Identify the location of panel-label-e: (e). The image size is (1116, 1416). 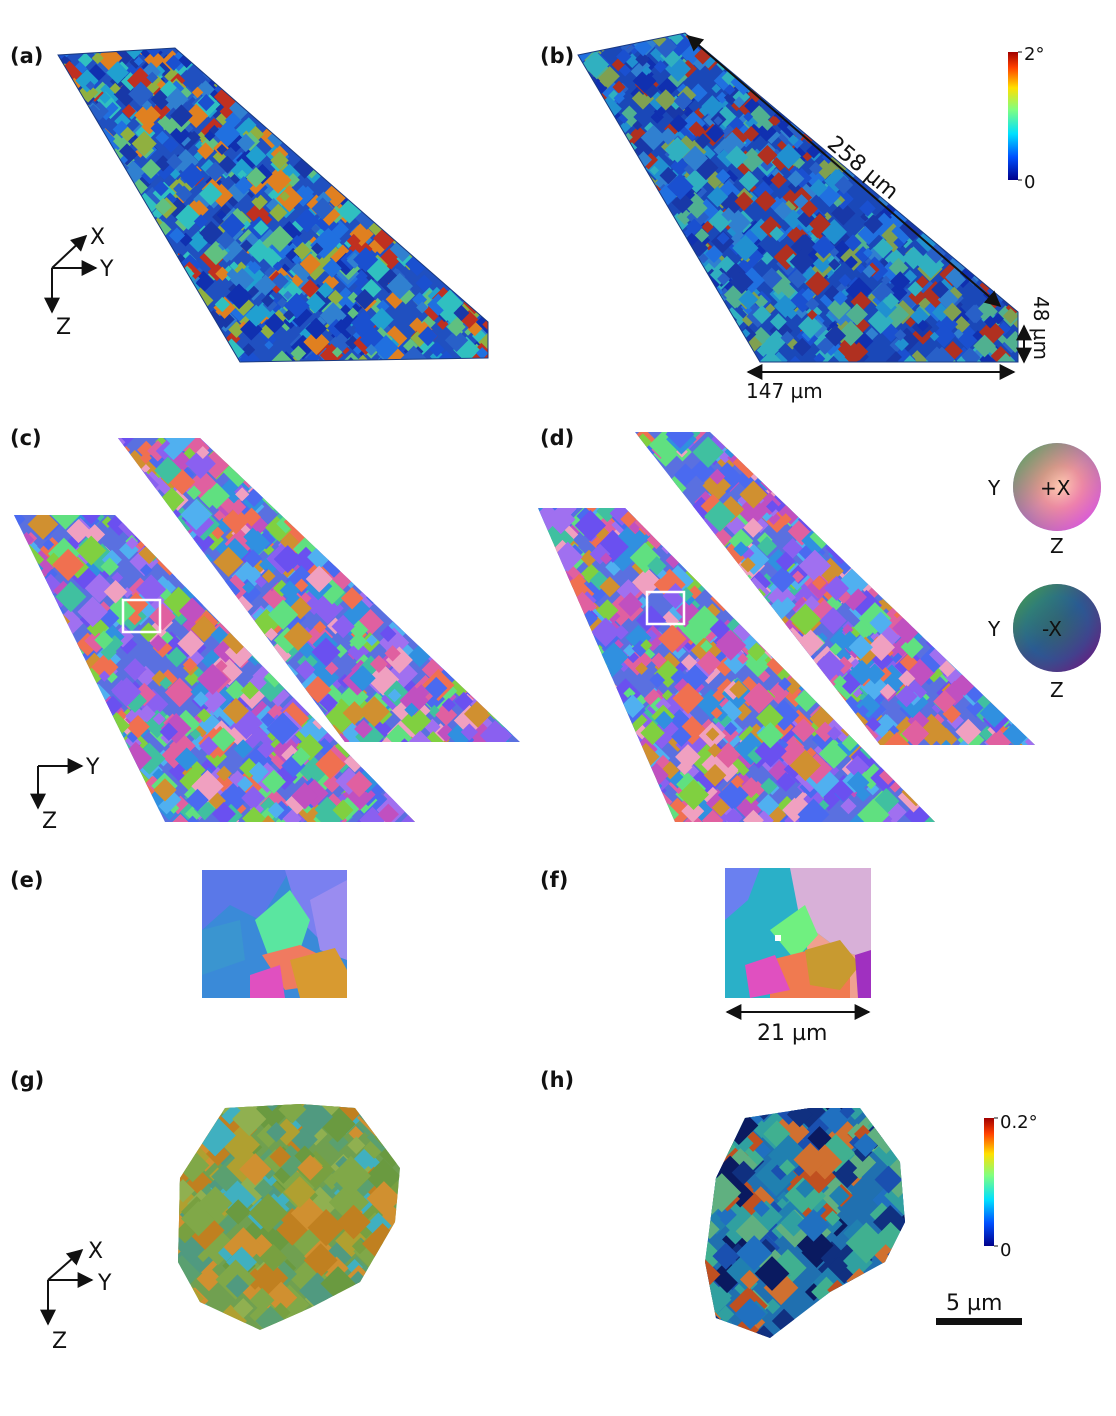
(27, 880).